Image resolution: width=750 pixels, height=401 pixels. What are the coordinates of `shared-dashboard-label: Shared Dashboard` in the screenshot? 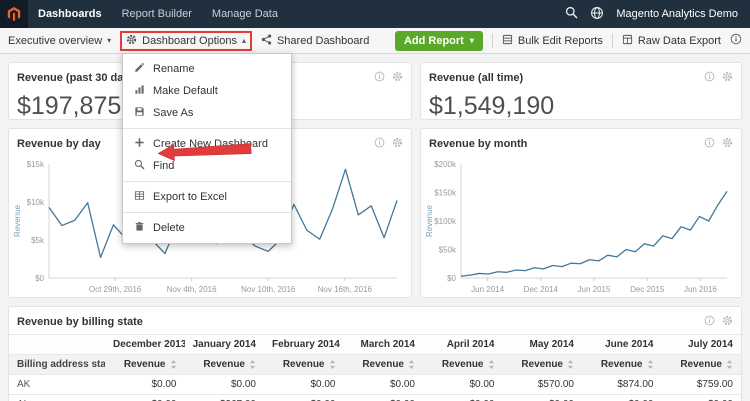 It's located at (323, 40).